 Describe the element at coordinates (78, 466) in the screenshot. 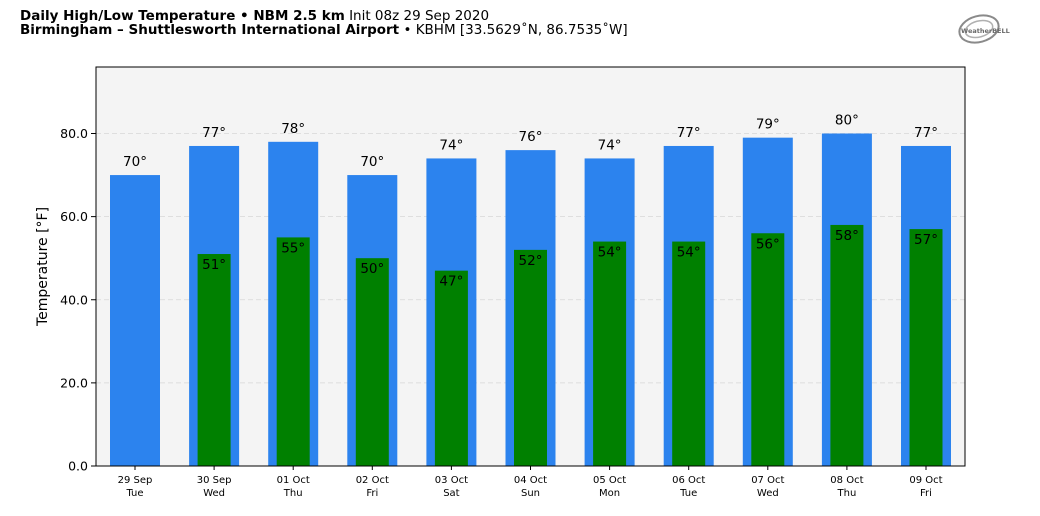

I see `y-tick-label: 0.0` at that location.